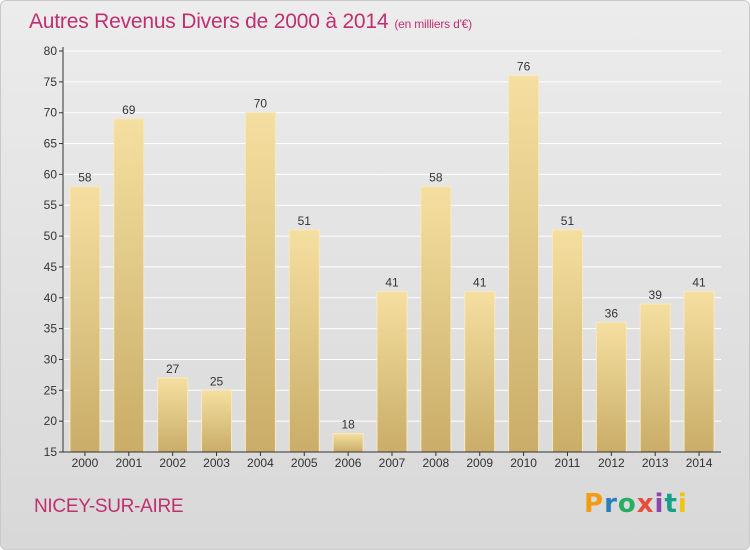  Describe the element at coordinates (524, 67) in the screenshot. I see `data-label: 76` at that location.